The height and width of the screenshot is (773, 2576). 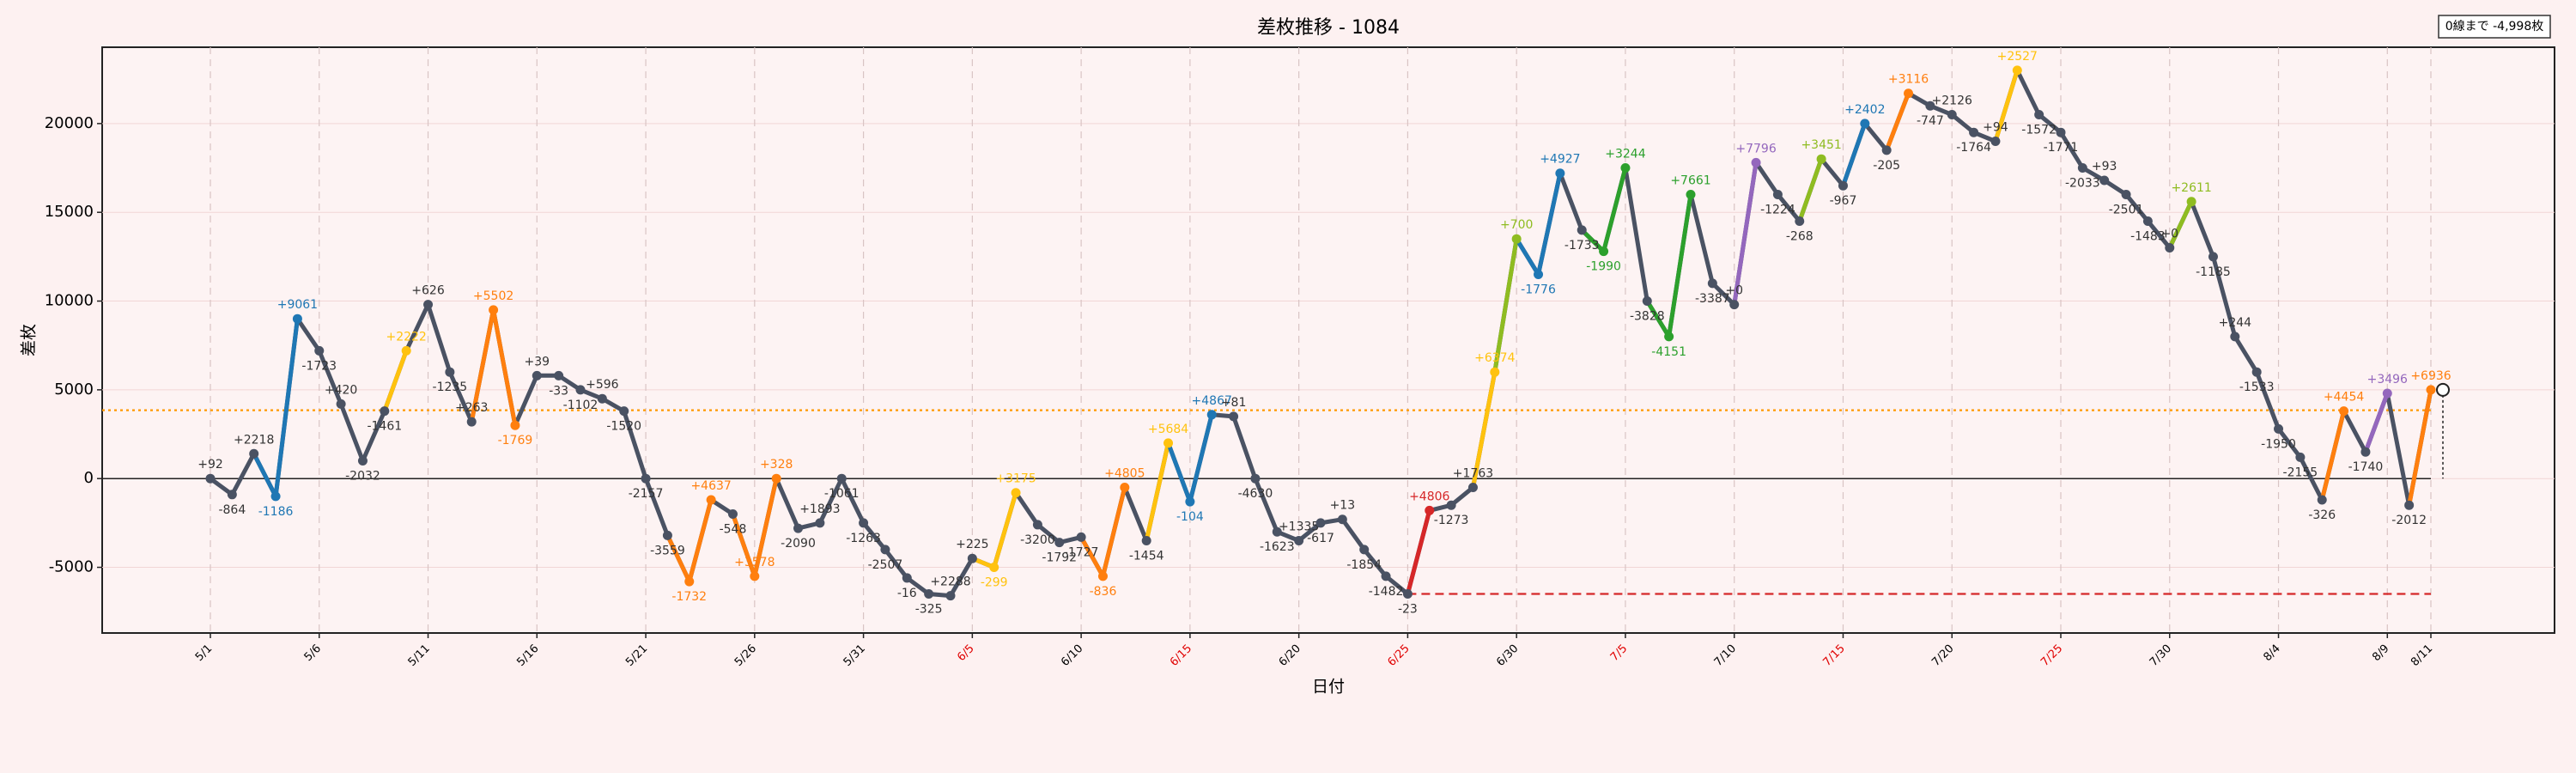 What do you see at coordinates (1777, 210) in the screenshot?
I see `point-label: -1224` at bounding box center [1777, 210].